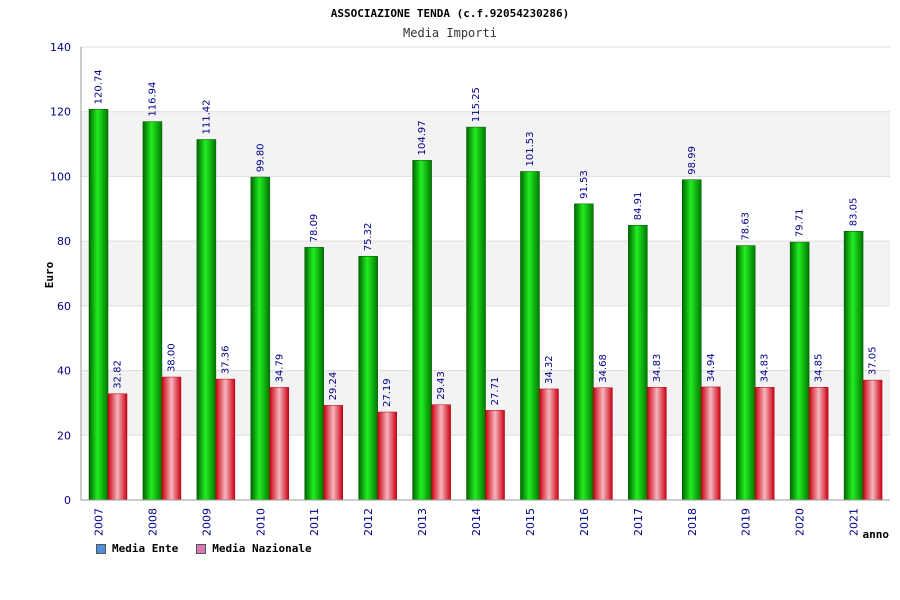 The height and width of the screenshot is (600, 900). I want to click on data-label-media-ente: 98.99, so click(692, 160).